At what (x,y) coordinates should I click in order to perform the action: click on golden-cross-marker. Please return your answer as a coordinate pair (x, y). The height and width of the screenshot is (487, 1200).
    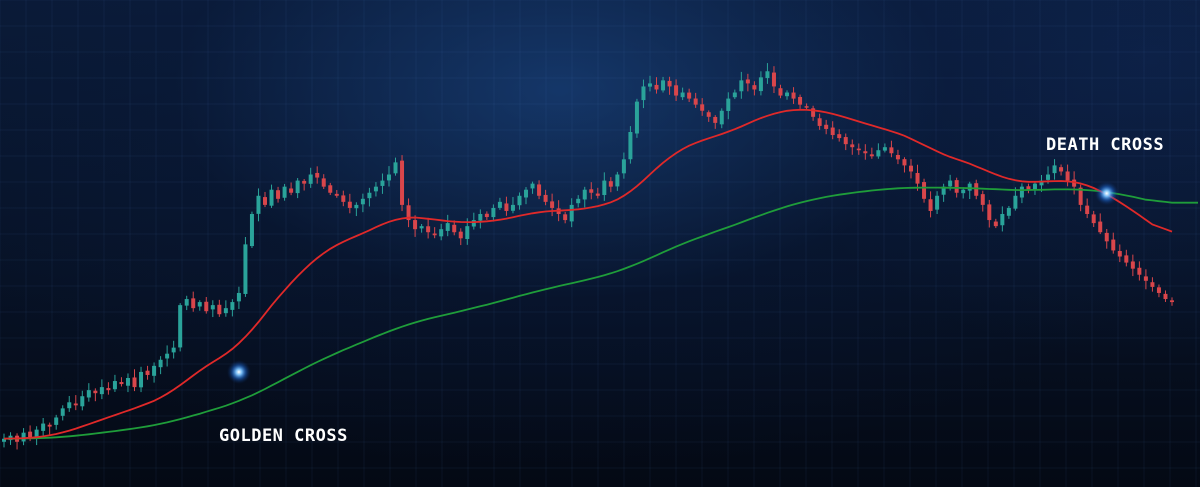
    Looking at the image, I should click on (238, 371).